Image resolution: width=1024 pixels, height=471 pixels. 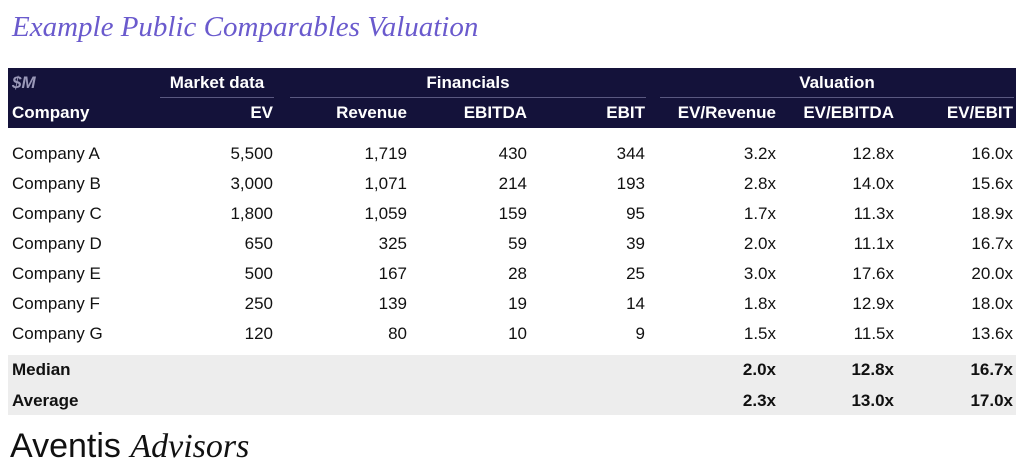 I want to click on brand-logo: Aventis Advisors, so click(x=129, y=446).